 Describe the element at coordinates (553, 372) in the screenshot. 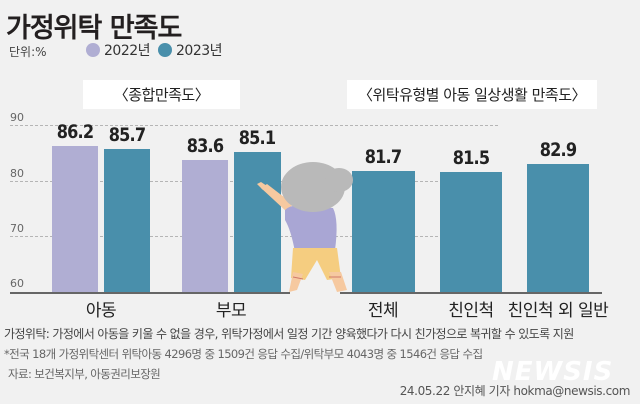

I see `newsis-logo: NEWSIS` at that location.